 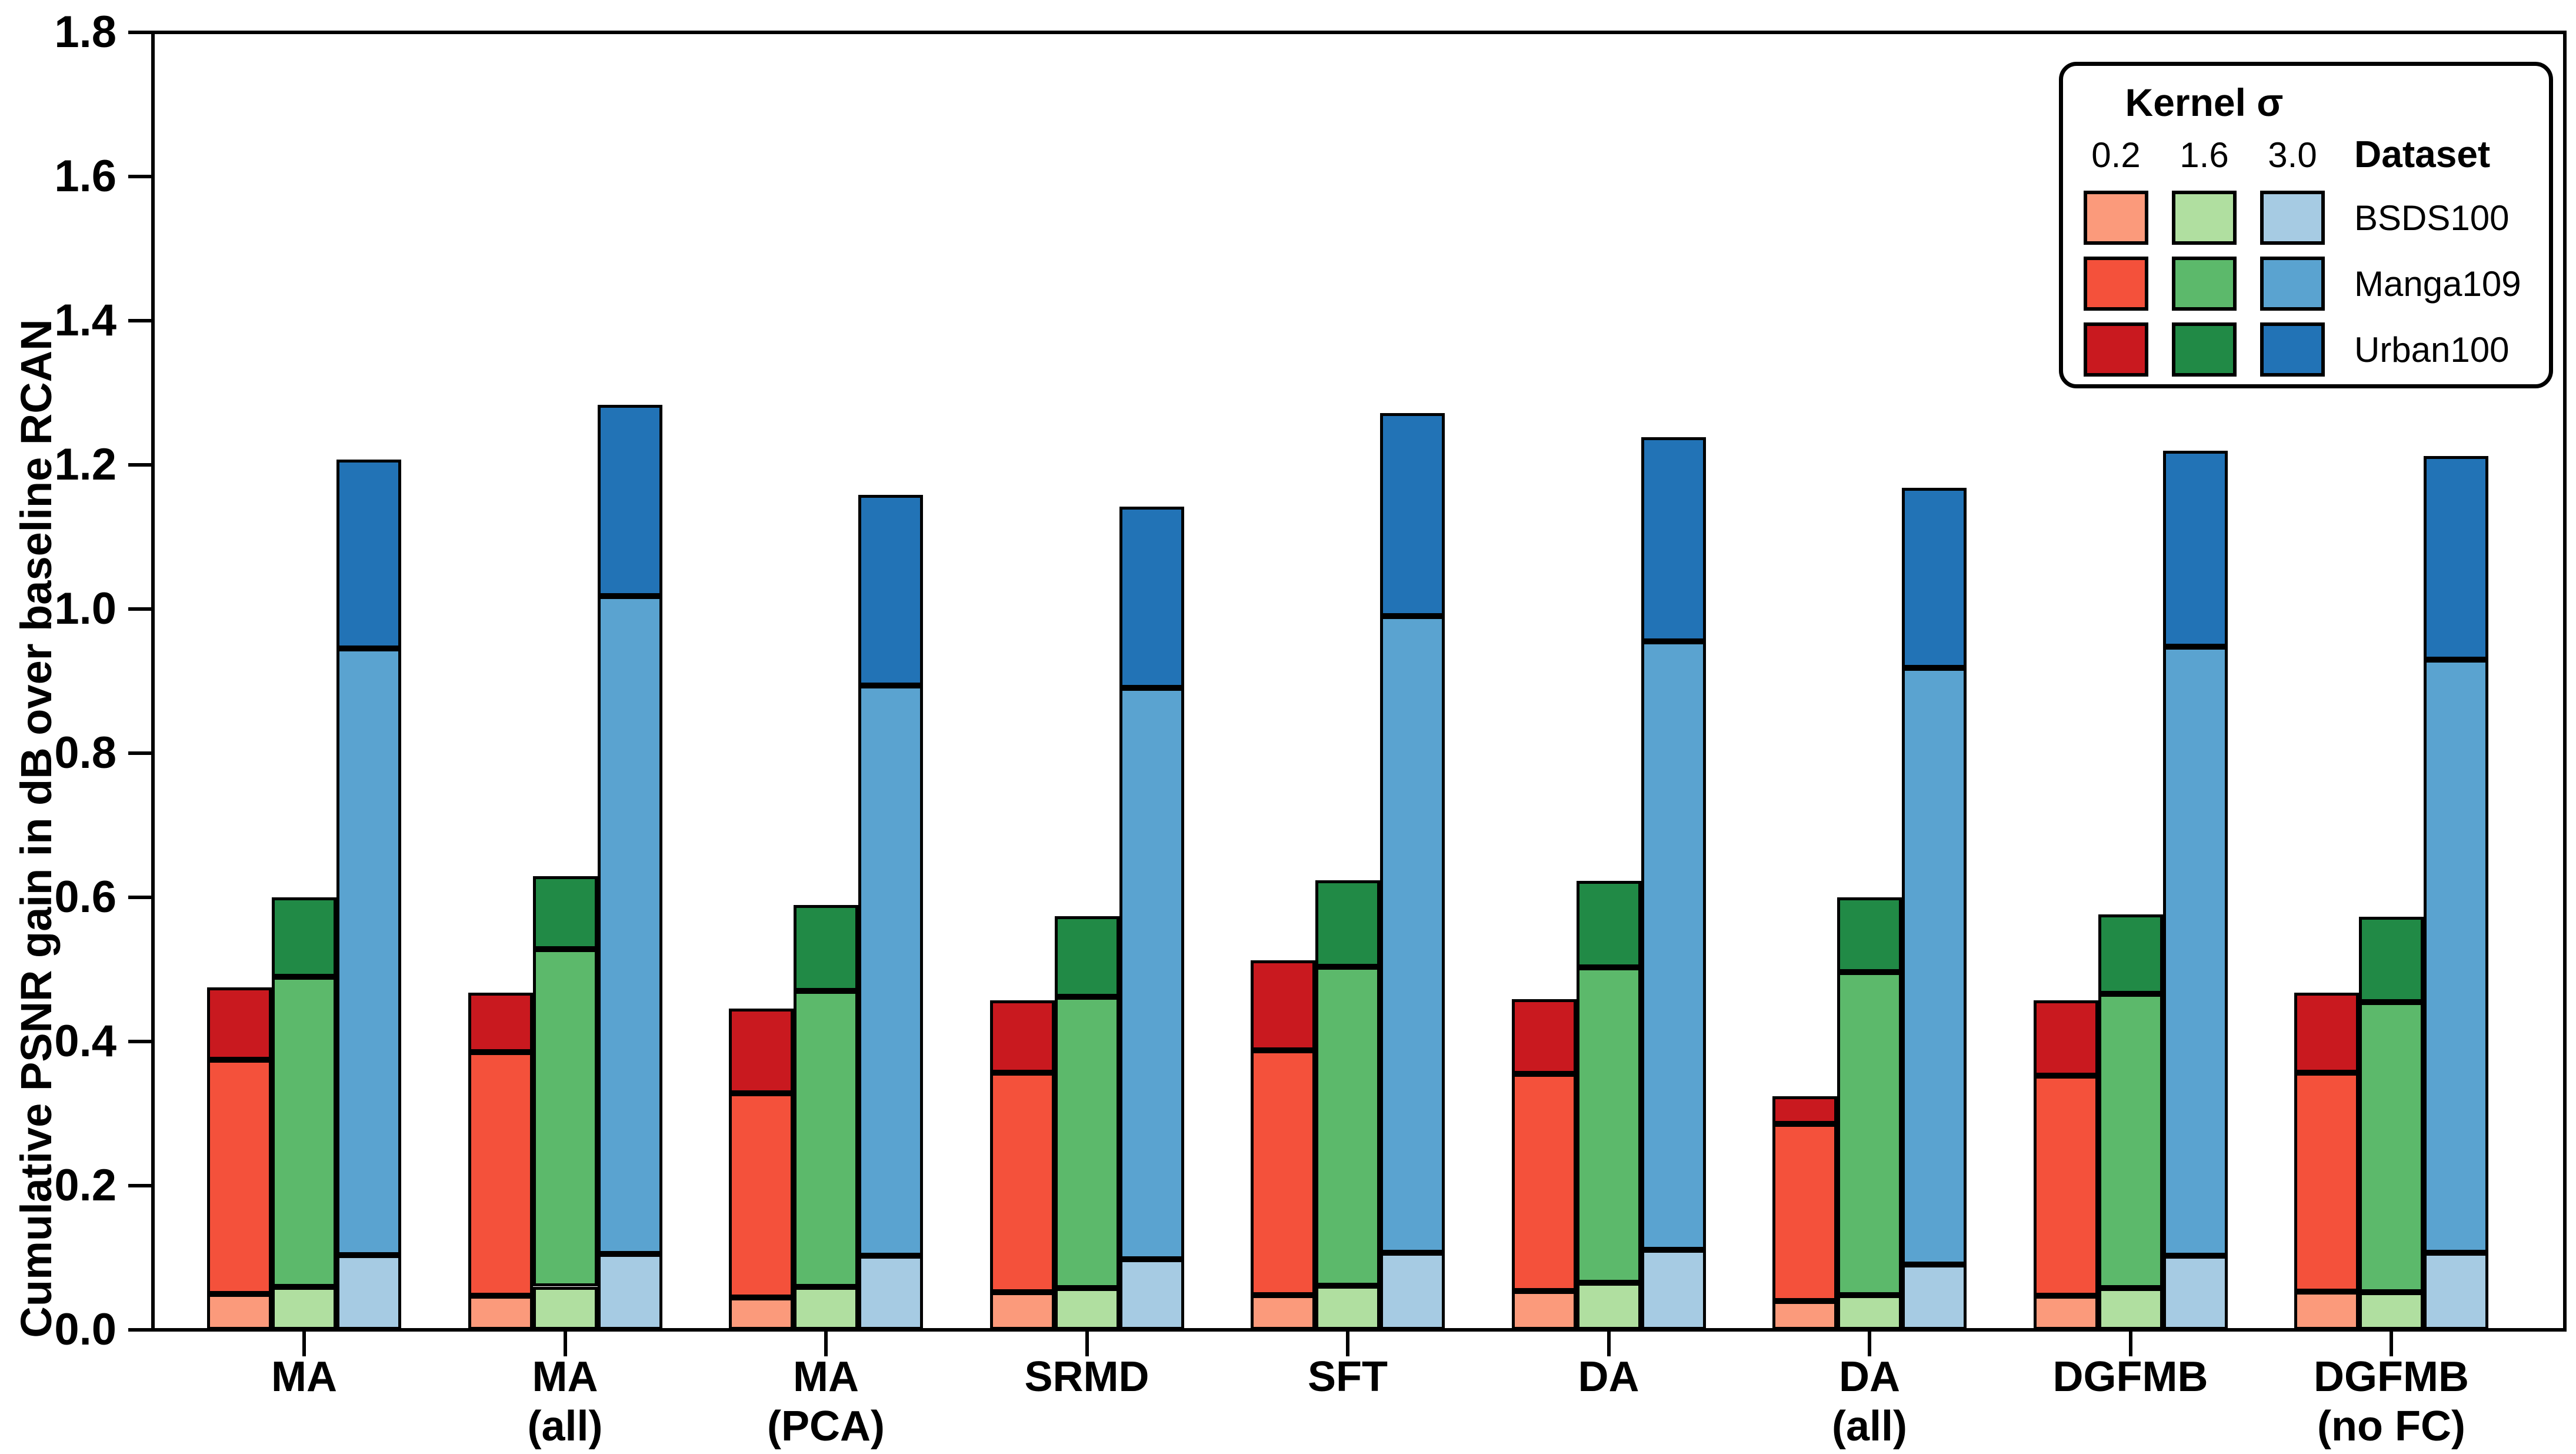 What do you see at coordinates (826, 1426) in the screenshot?
I see `x-category-line: (PCA)` at bounding box center [826, 1426].